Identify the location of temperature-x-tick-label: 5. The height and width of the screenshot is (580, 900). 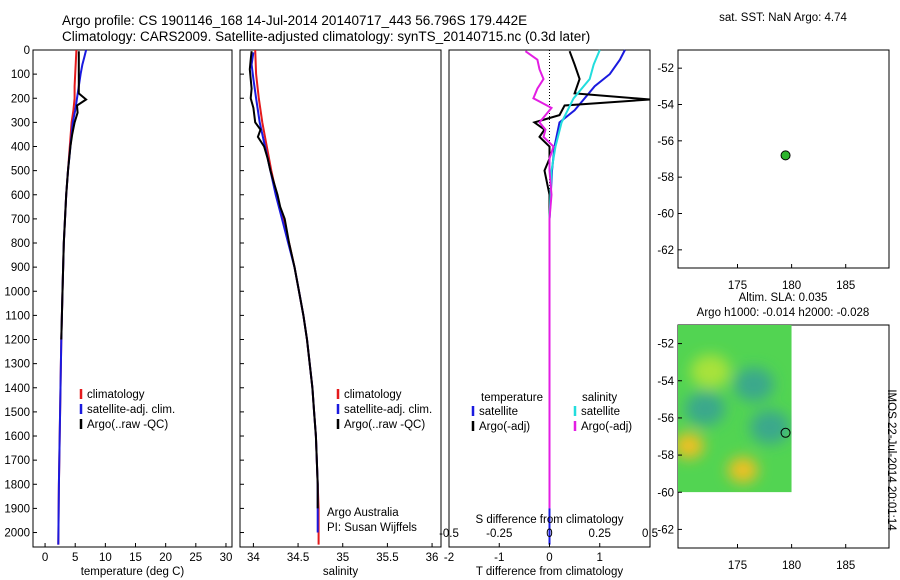
(75, 558).